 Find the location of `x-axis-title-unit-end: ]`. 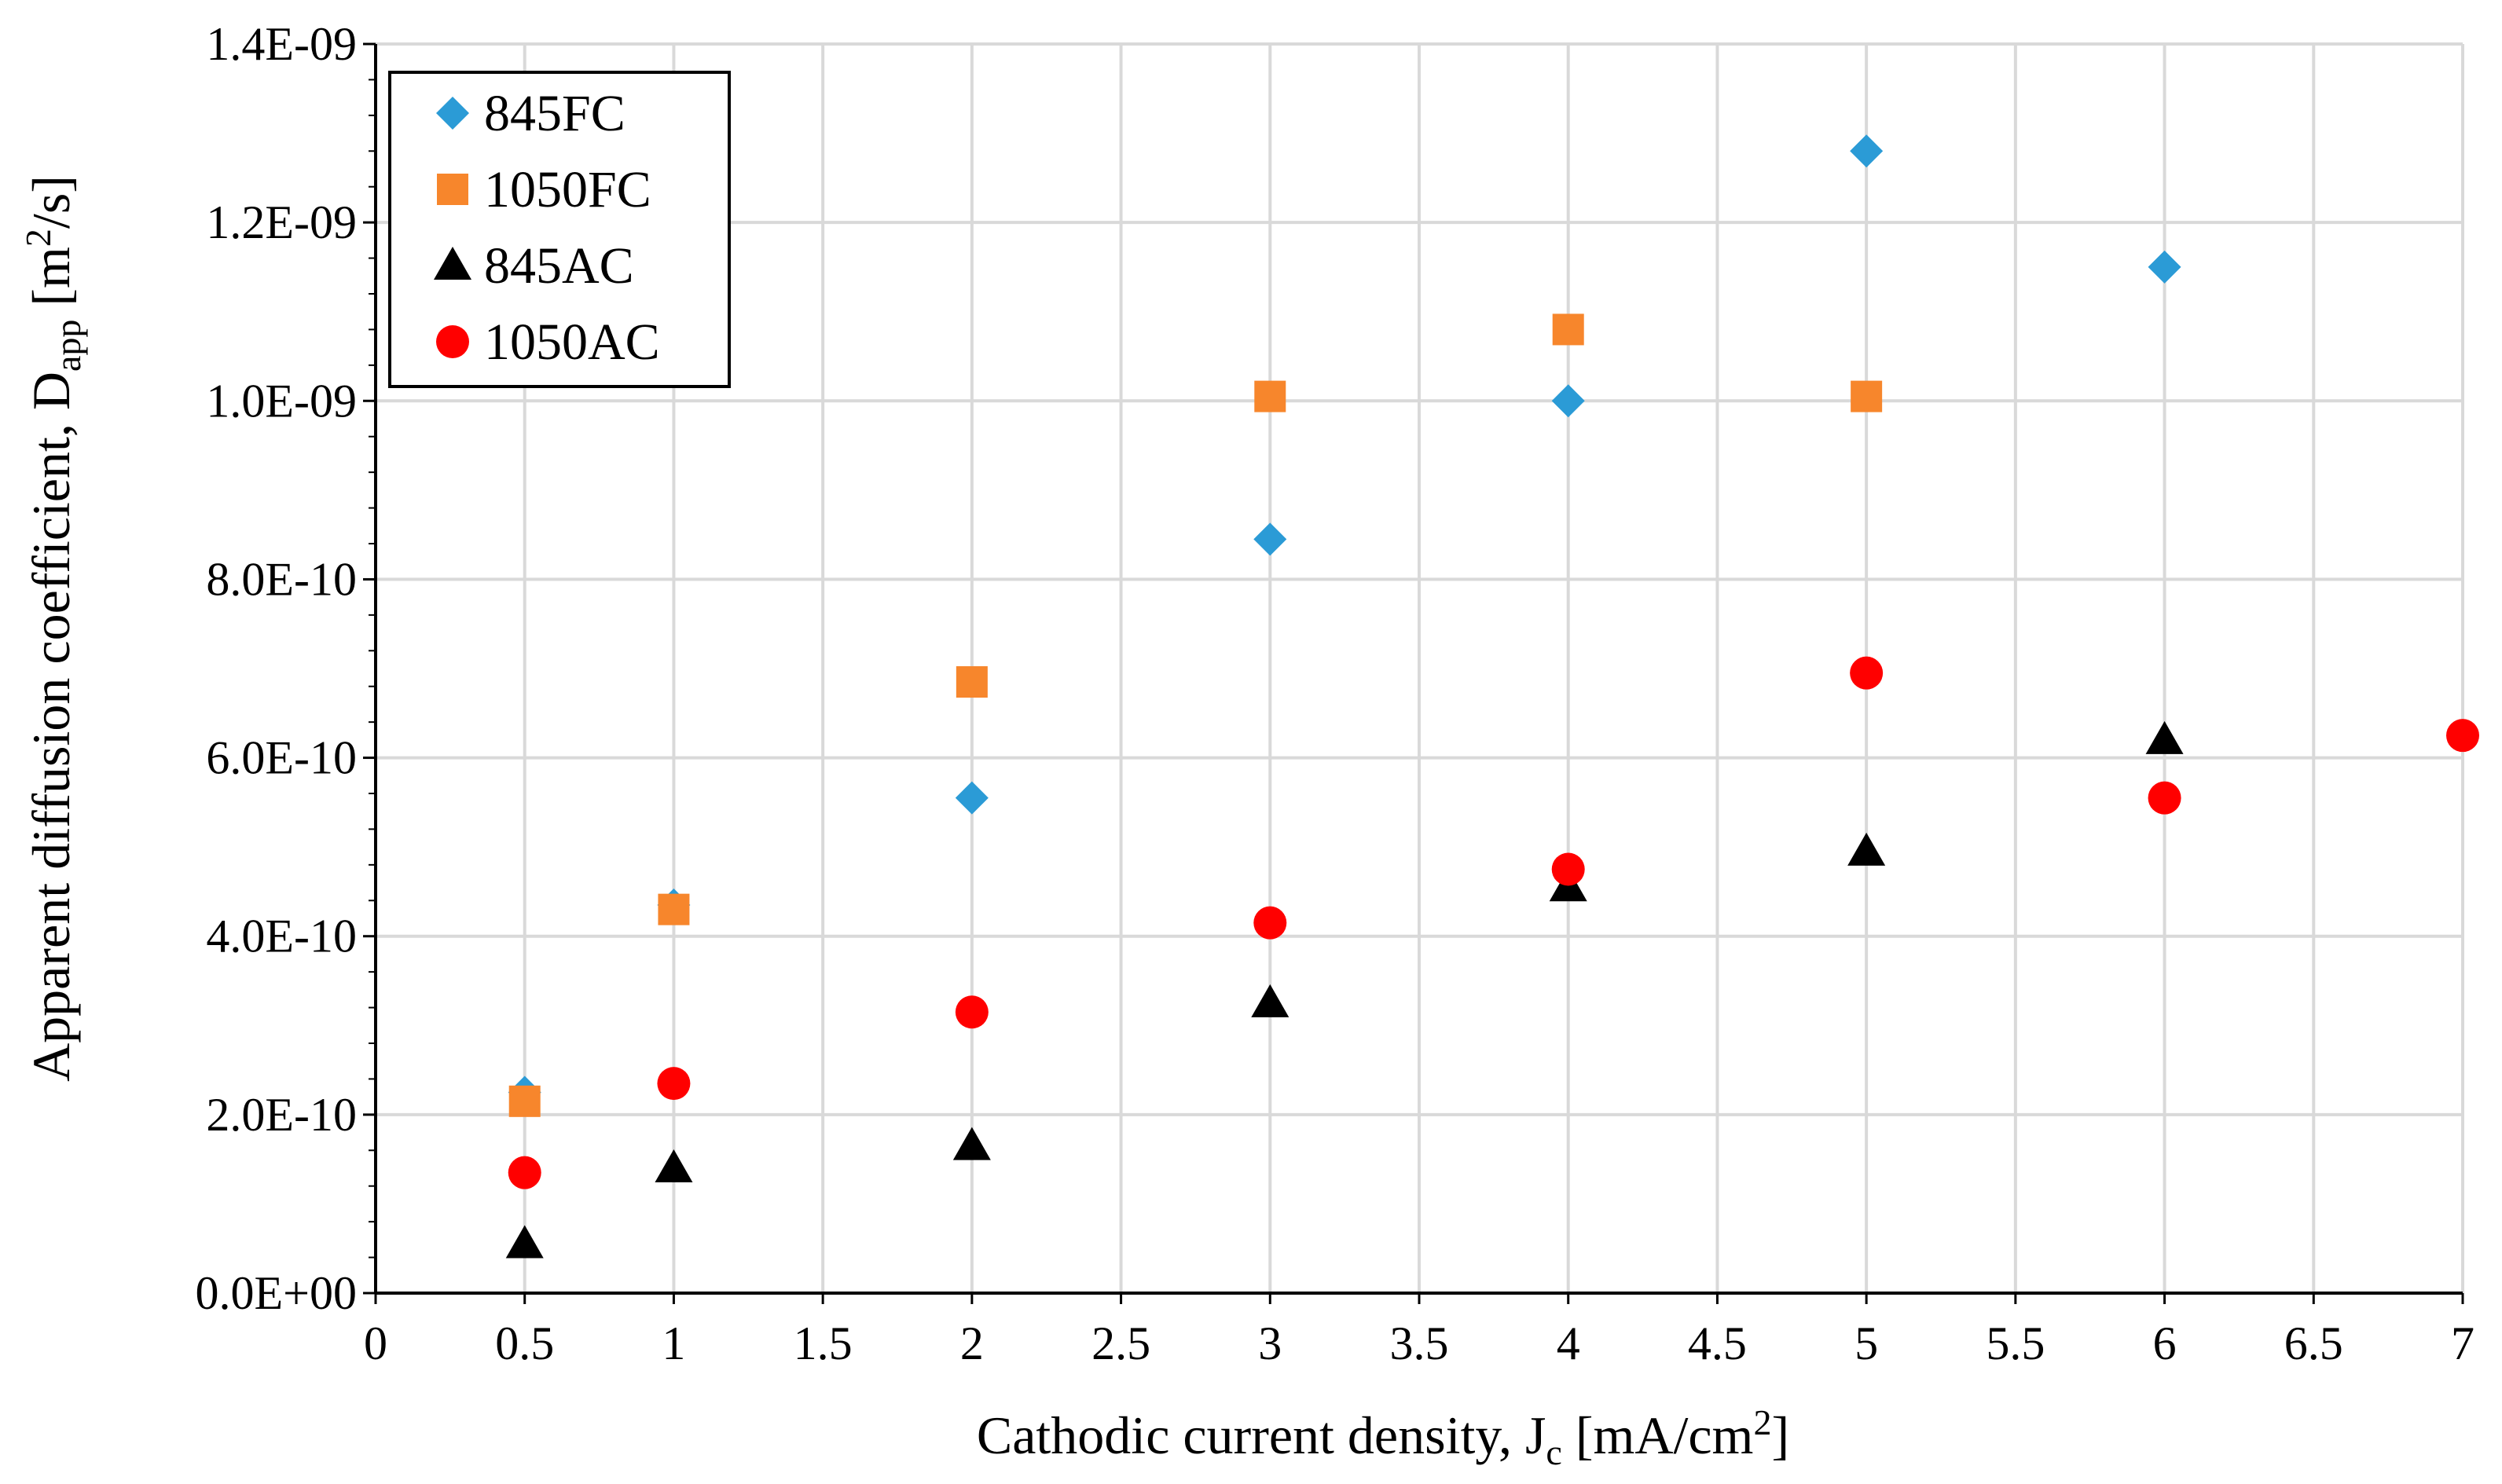

x-axis-title-unit-end: ] is located at coordinates (1780, 1435).